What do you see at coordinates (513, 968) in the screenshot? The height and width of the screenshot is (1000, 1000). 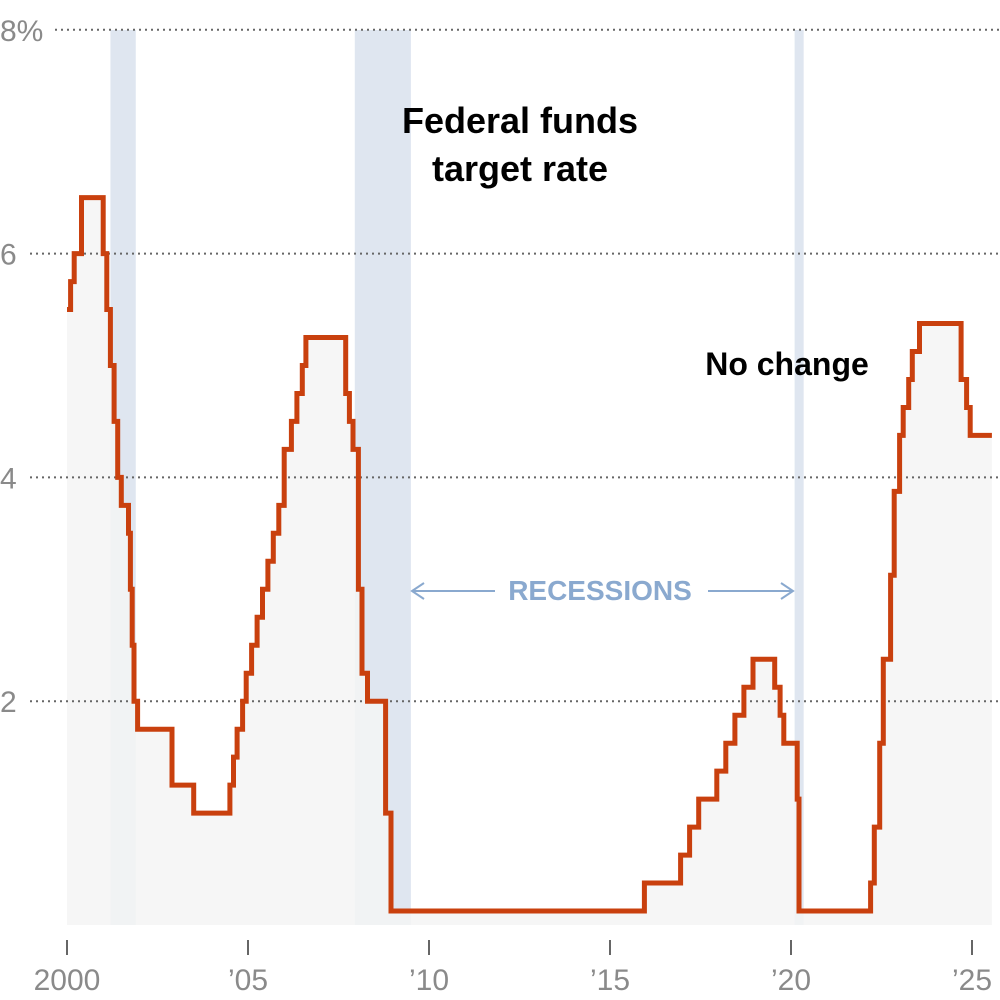 I see `x-axis-ticks: 2000 ’05 ’10 ’15 ’20 ’25` at bounding box center [513, 968].